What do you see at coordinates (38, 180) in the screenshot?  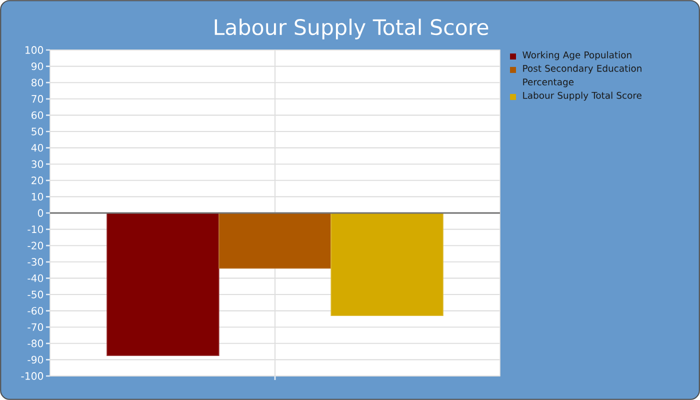 I see `y-tick-label: 20` at bounding box center [38, 180].